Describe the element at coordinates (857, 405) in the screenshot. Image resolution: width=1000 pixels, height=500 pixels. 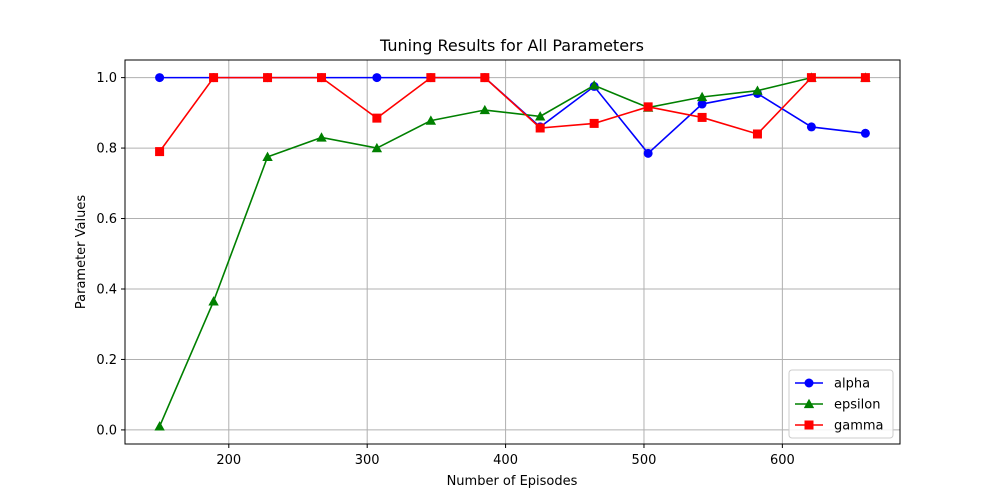
I see `legend-label: epsilon` at that location.